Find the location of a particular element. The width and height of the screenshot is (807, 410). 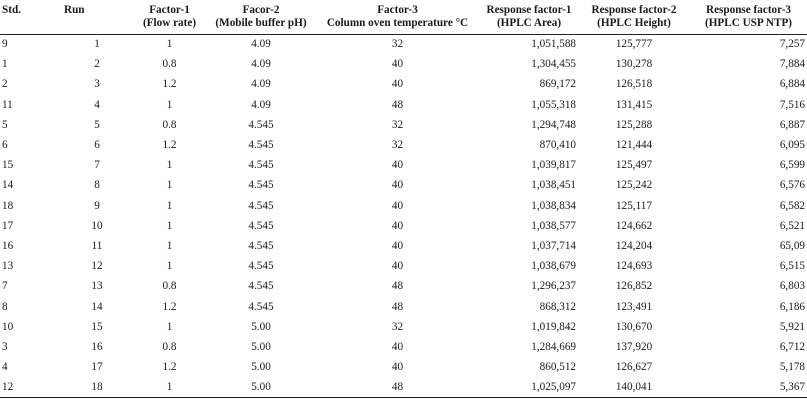

hplc-usp-ntp-cell: 6,515 is located at coordinates (792, 266).